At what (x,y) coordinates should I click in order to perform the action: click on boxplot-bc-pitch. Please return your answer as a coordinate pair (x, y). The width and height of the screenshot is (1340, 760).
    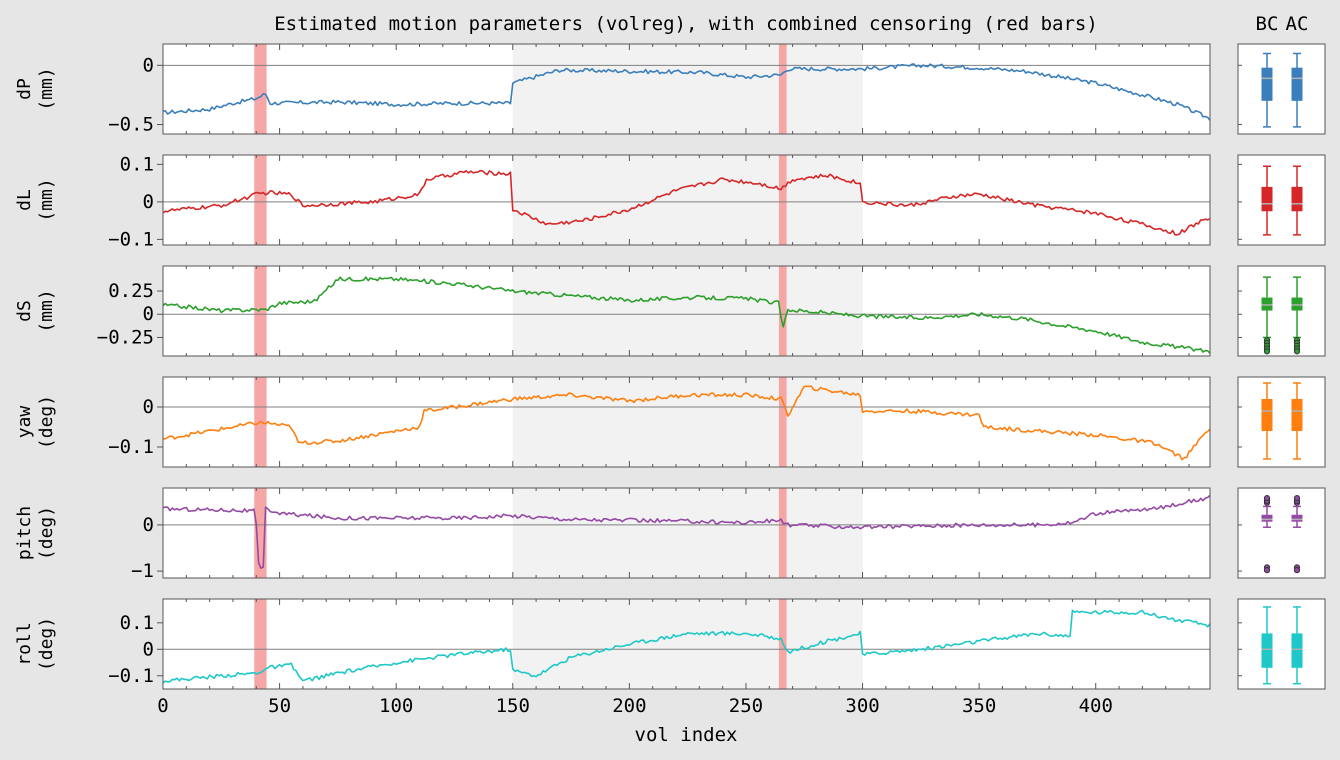
    Looking at the image, I should click on (1267, 534).